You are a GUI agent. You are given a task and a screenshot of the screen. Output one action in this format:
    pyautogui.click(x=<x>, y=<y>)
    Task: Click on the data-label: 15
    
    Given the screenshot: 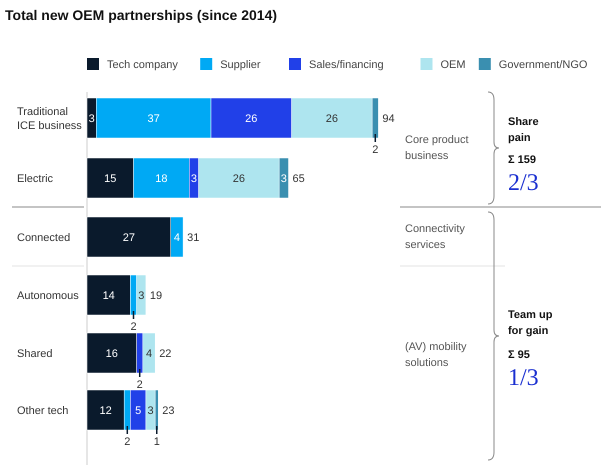 What is the action you would take?
    pyautogui.click(x=110, y=179)
    